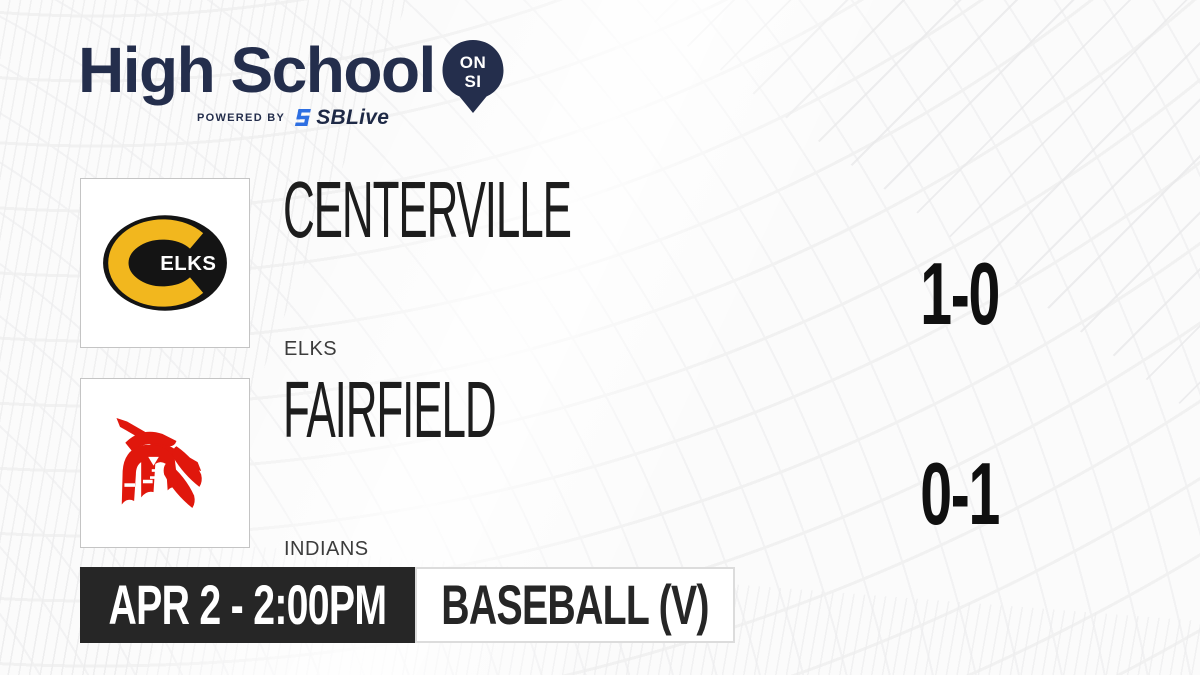 The width and height of the screenshot is (1200, 675). I want to click on centerville-logo-box: ELKS, so click(165, 263).